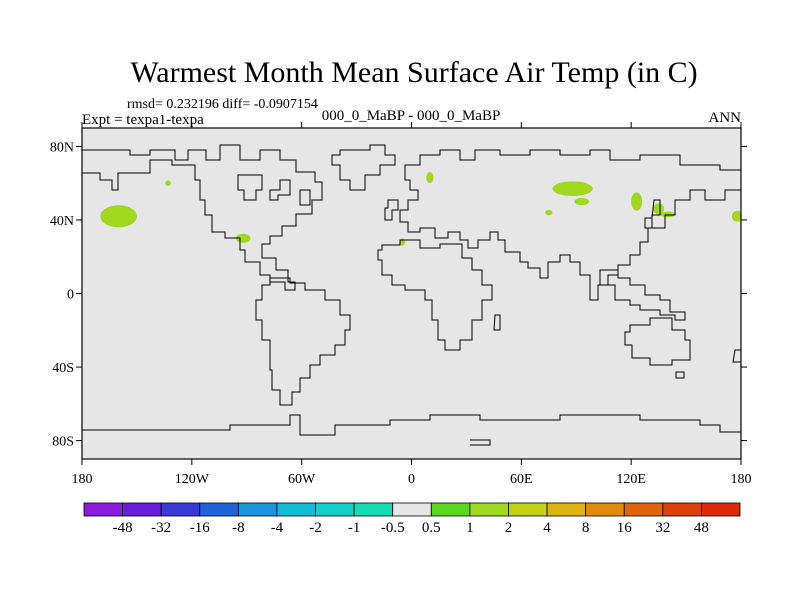 The height and width of the screenshot is (600, 800). Describe the element at coordinates (547, 528) in the screenshot. I see `colorbar-label: 4` at that location.